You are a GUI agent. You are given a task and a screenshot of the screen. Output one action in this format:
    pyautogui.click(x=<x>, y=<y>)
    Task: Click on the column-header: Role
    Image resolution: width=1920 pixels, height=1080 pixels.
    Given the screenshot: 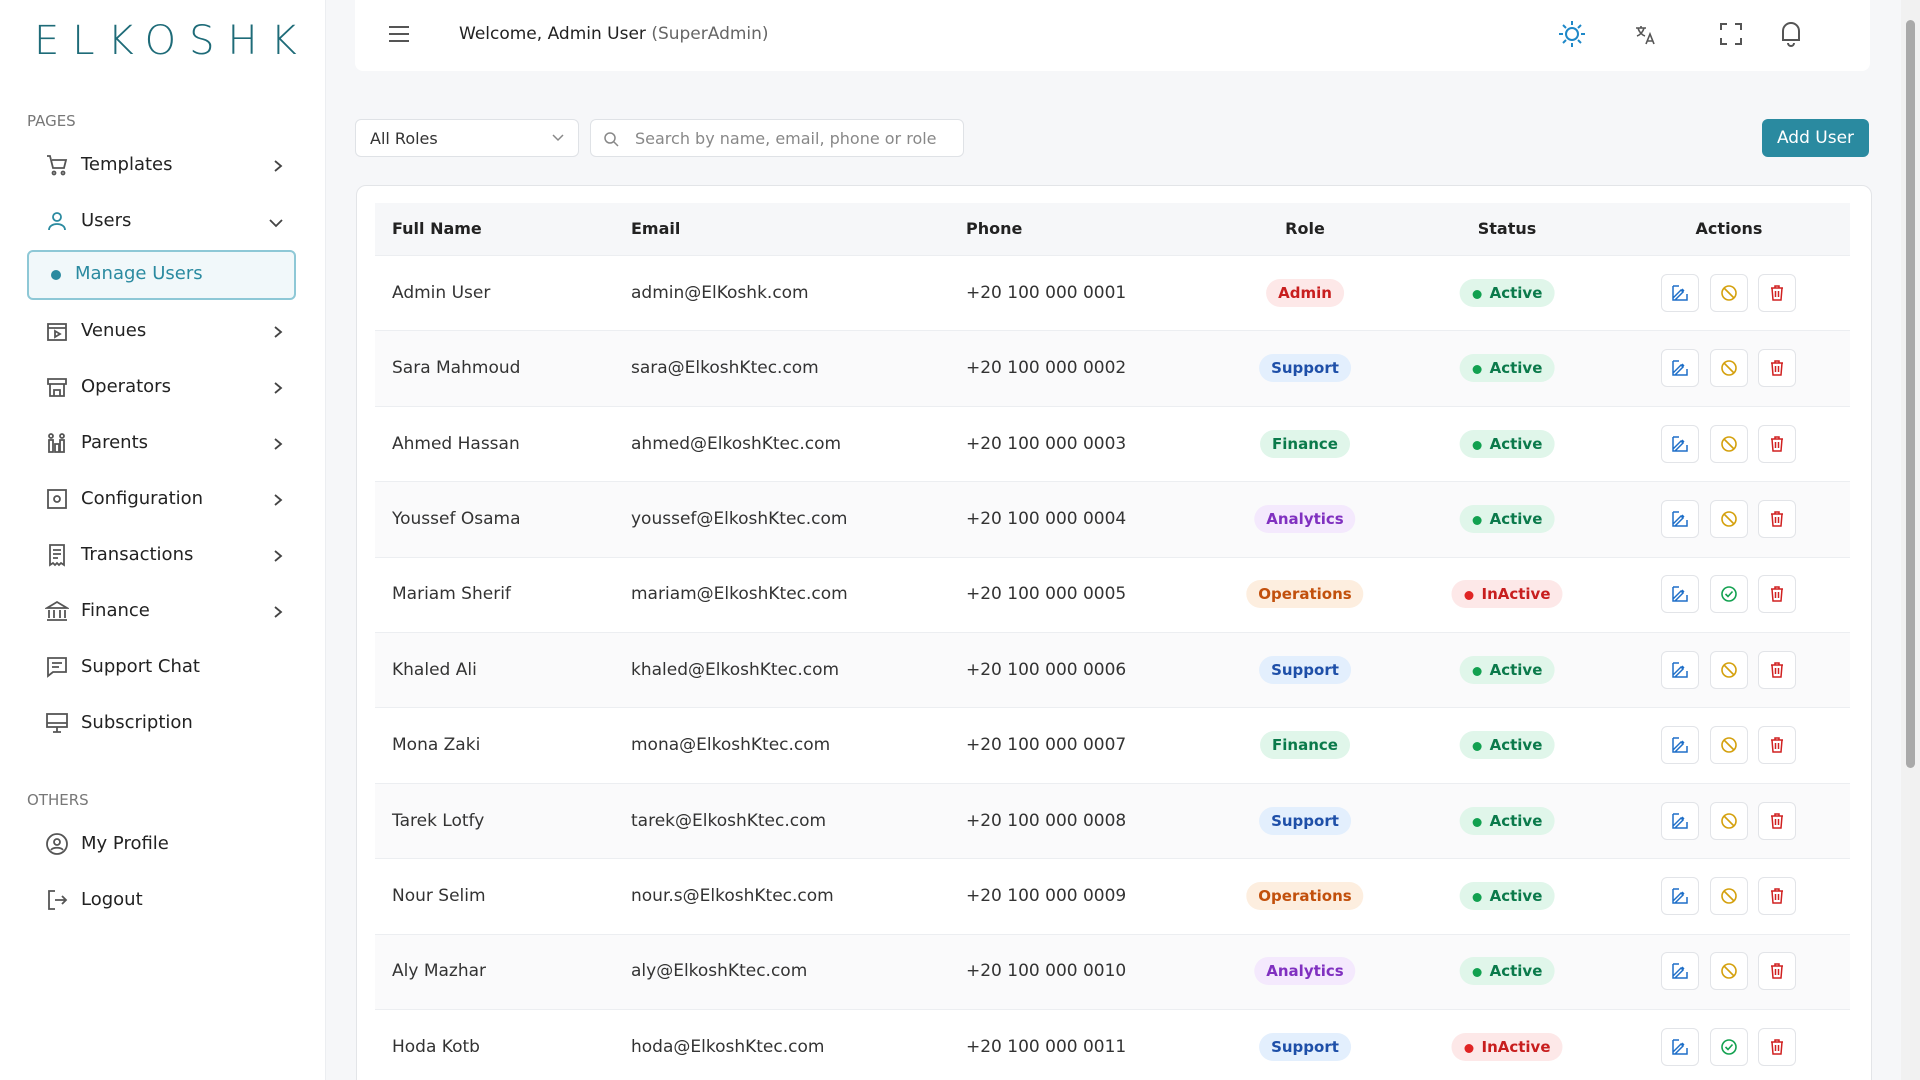 What is the action you would take?
    pyautogui.click(x=1305, y=228)
    